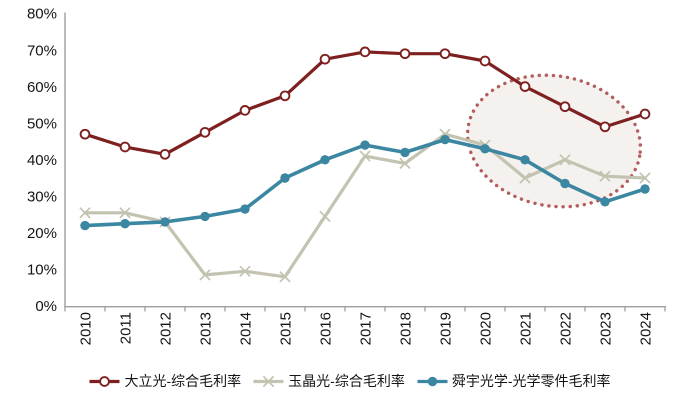 Image resolution: width=700 pixels, height=400 pixels. I want to click on legend-label: 舜宇光学-光学零件毛利率, so click(531, 381).